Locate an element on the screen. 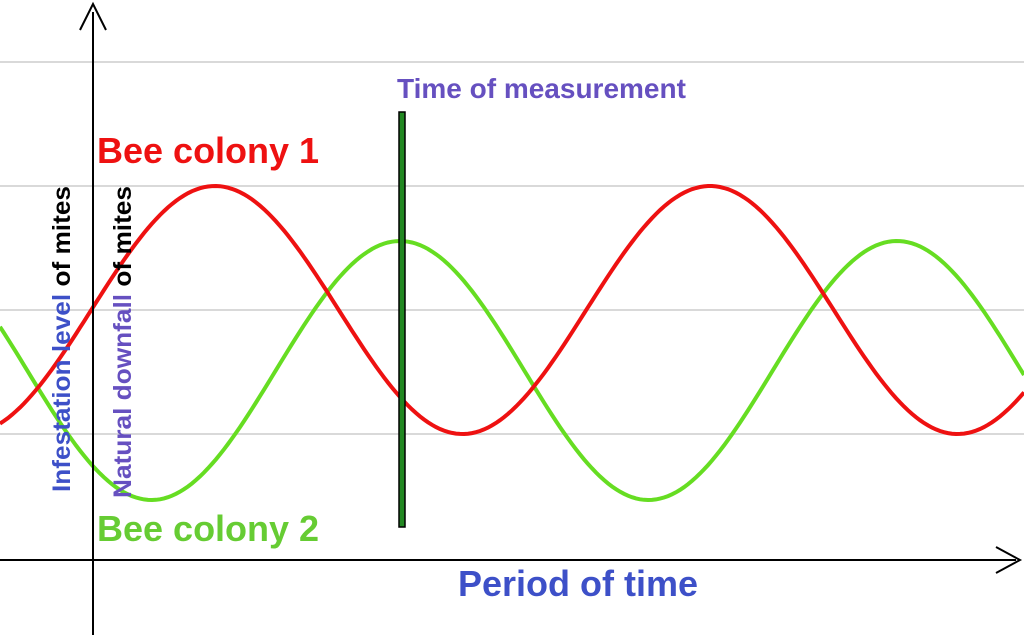 Image resolution: width=1024 pixels, height=635 pixels. y-axis-label-highlight: Natural downfall is located at coordinates (123, 396).